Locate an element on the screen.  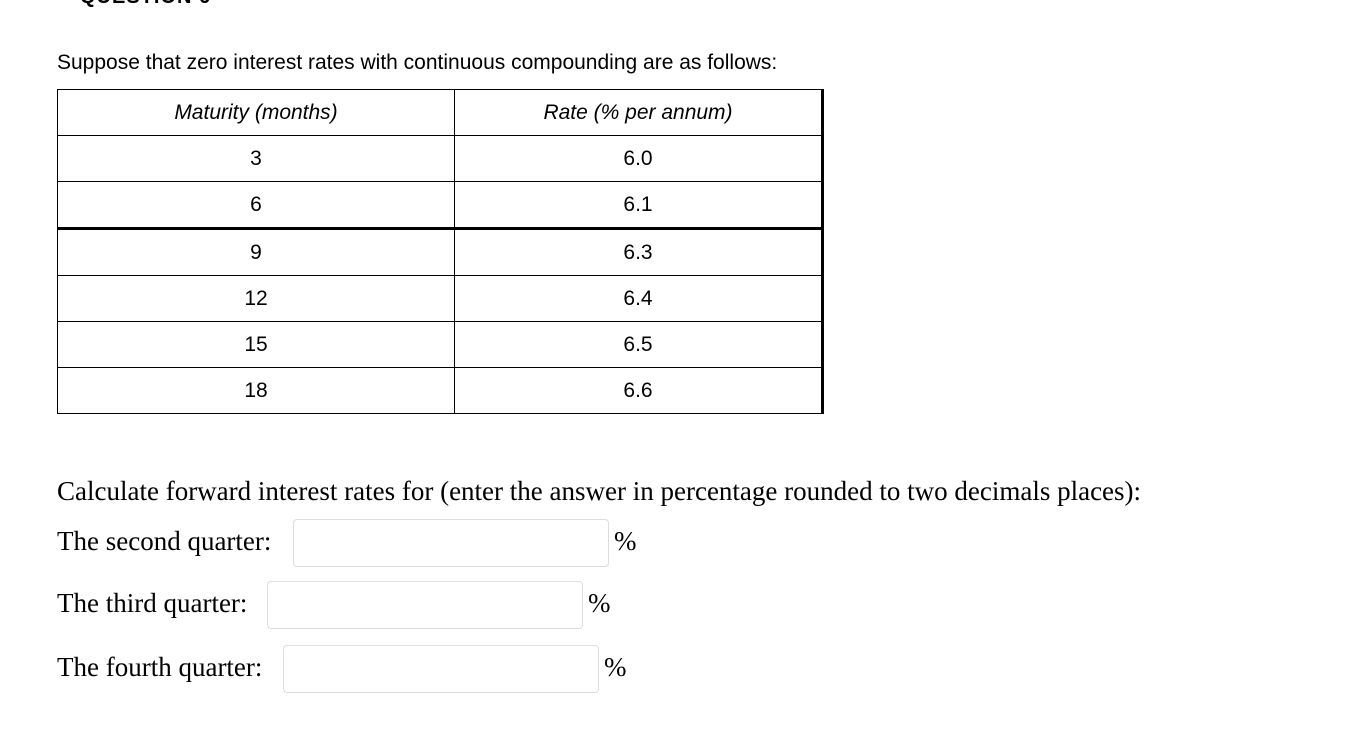
table-row: 3 6.0 is located at coordinates (440, 158).